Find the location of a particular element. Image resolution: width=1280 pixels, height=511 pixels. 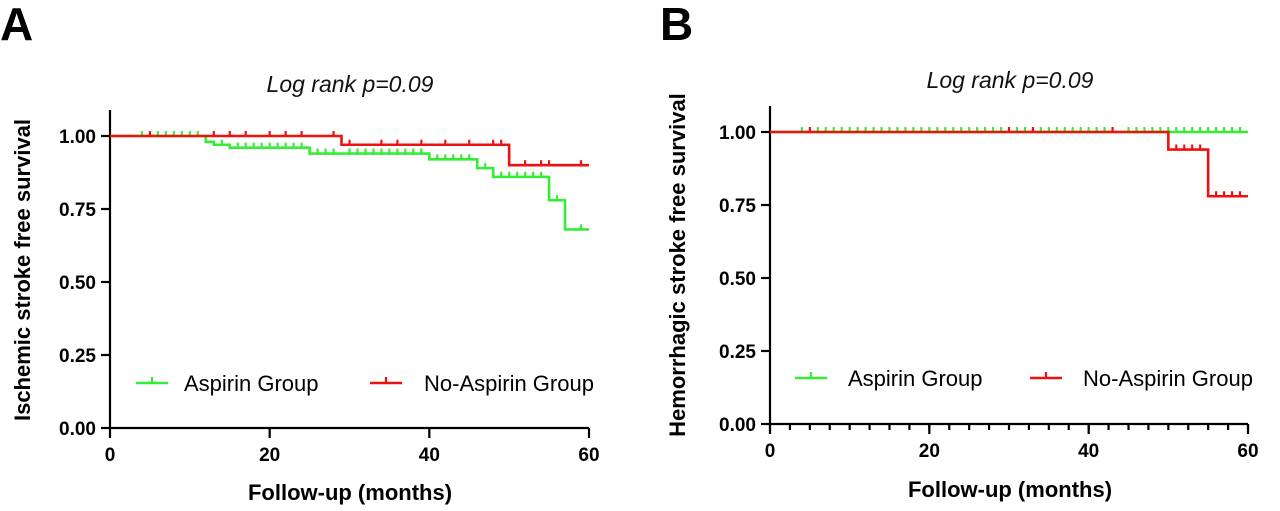

y-axis-label: Hemorrhagic stroke free survival is located at coordinates (677, 265).